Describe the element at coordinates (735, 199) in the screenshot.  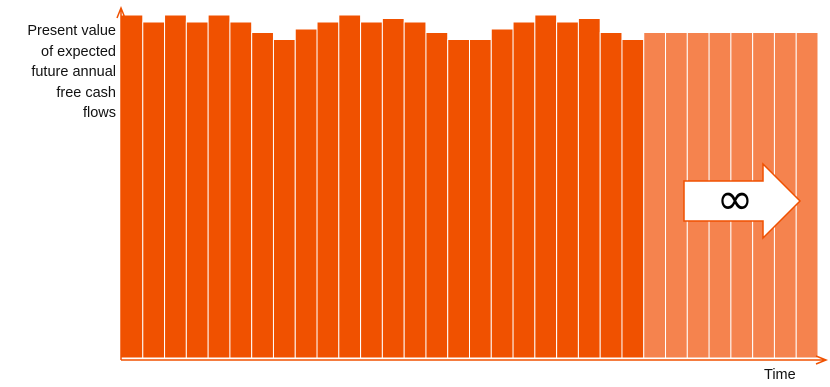
I see `infinity-annotation: ∞` at that location.